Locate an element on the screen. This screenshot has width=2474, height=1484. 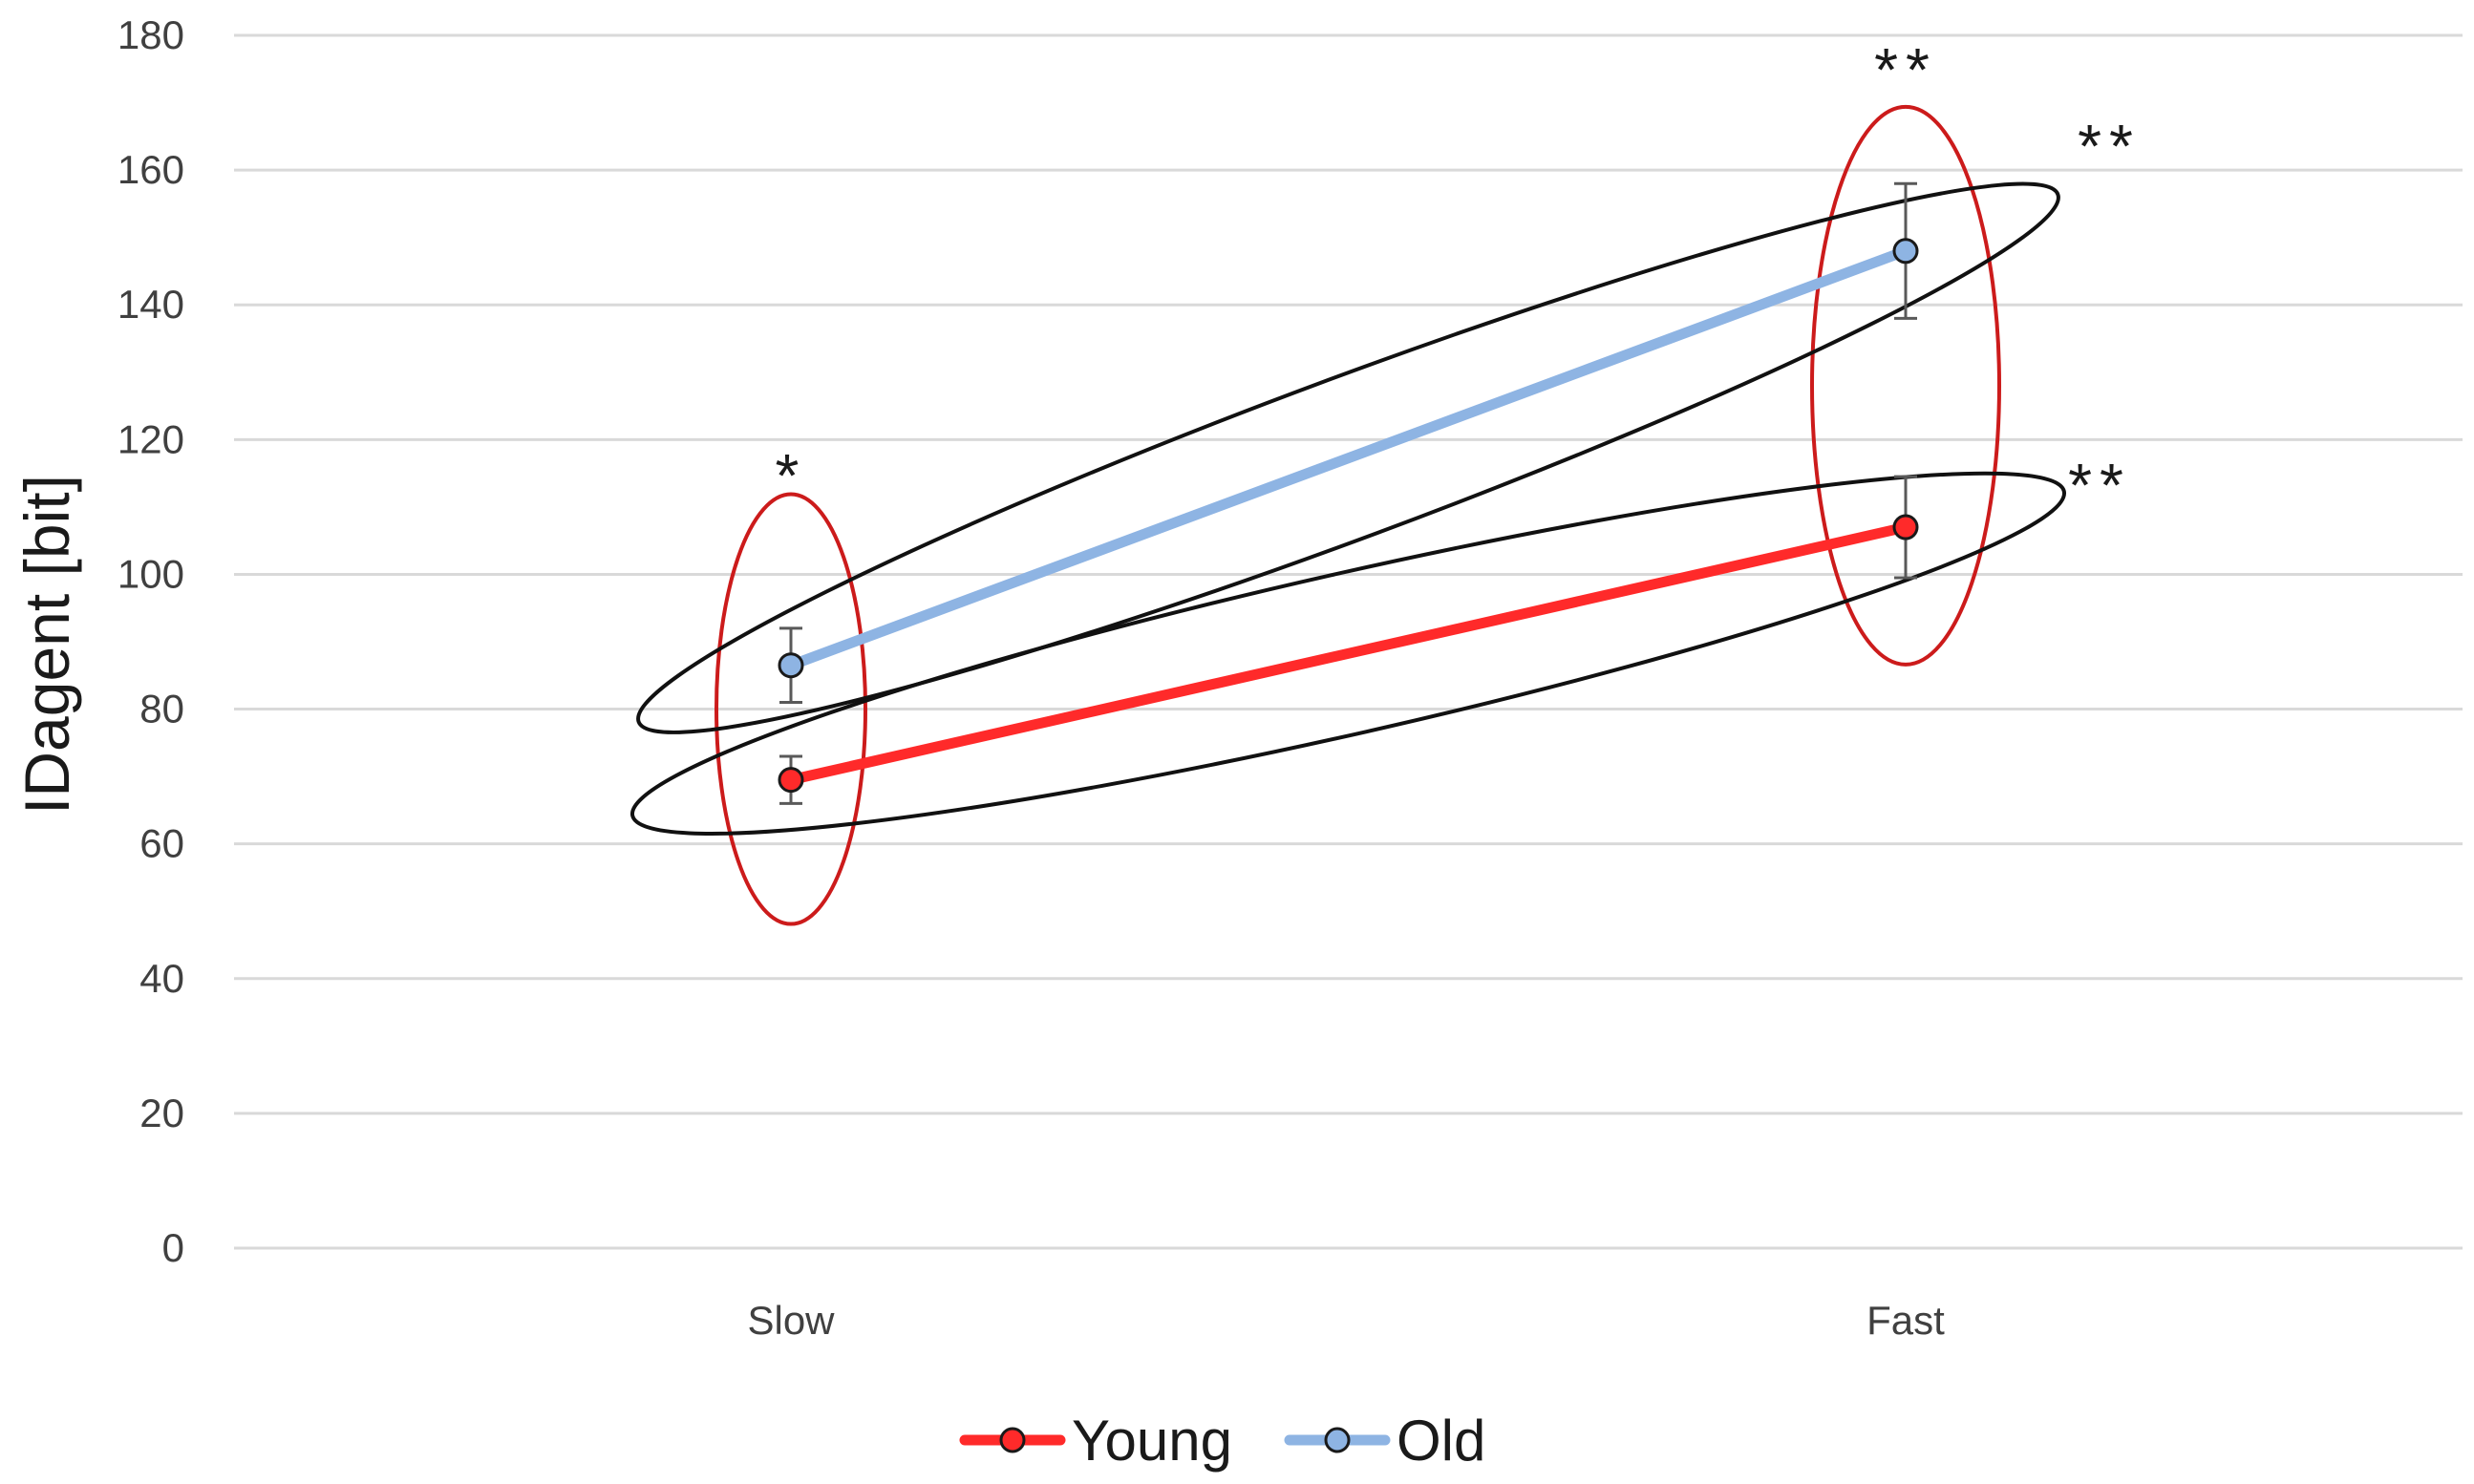
y-tick-labels: 0 20 40 60 80 100 120 140 160 180 is located at coordinates (150, 641).